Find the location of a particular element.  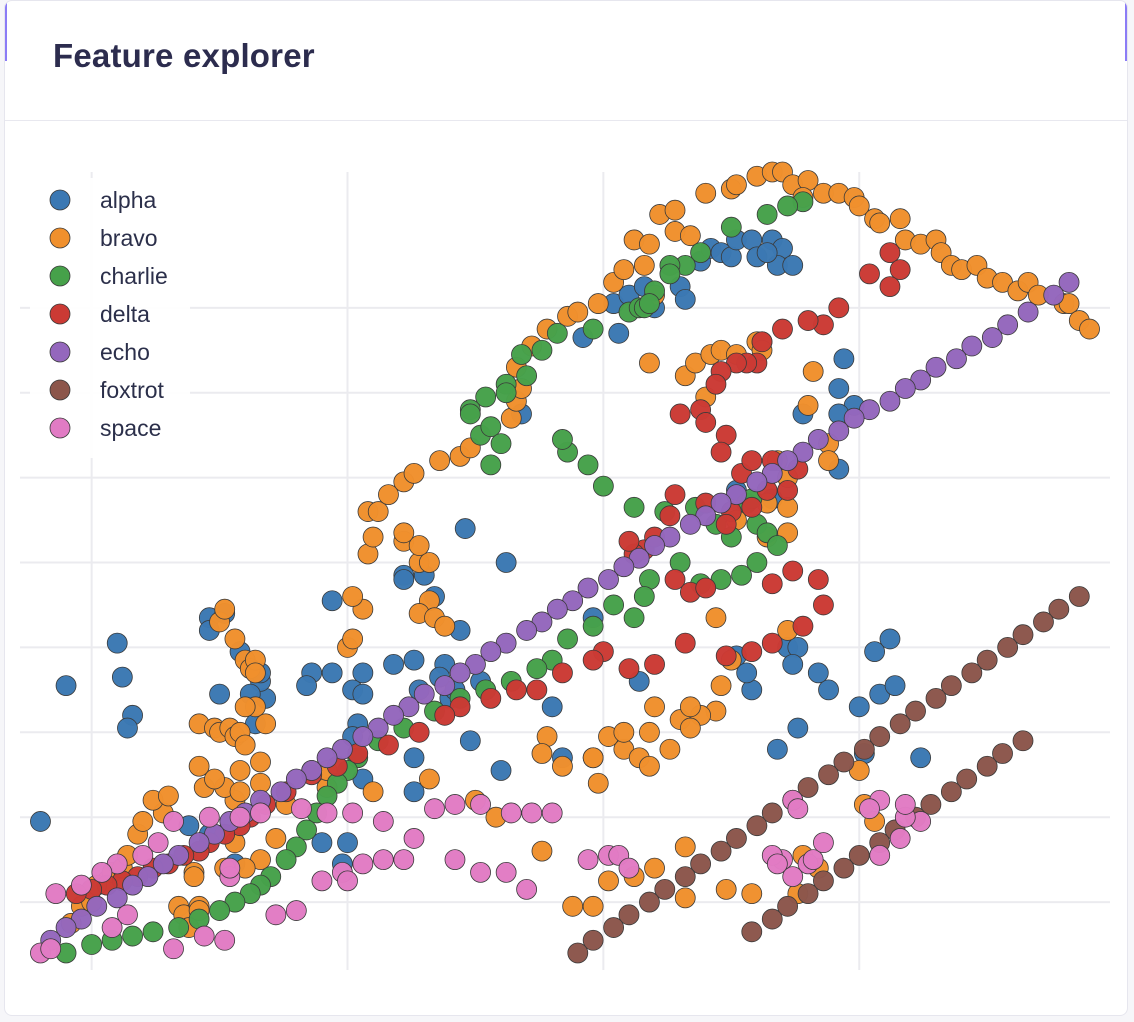

legend-item-bravo: bravo is located at coordinates (103, 238).